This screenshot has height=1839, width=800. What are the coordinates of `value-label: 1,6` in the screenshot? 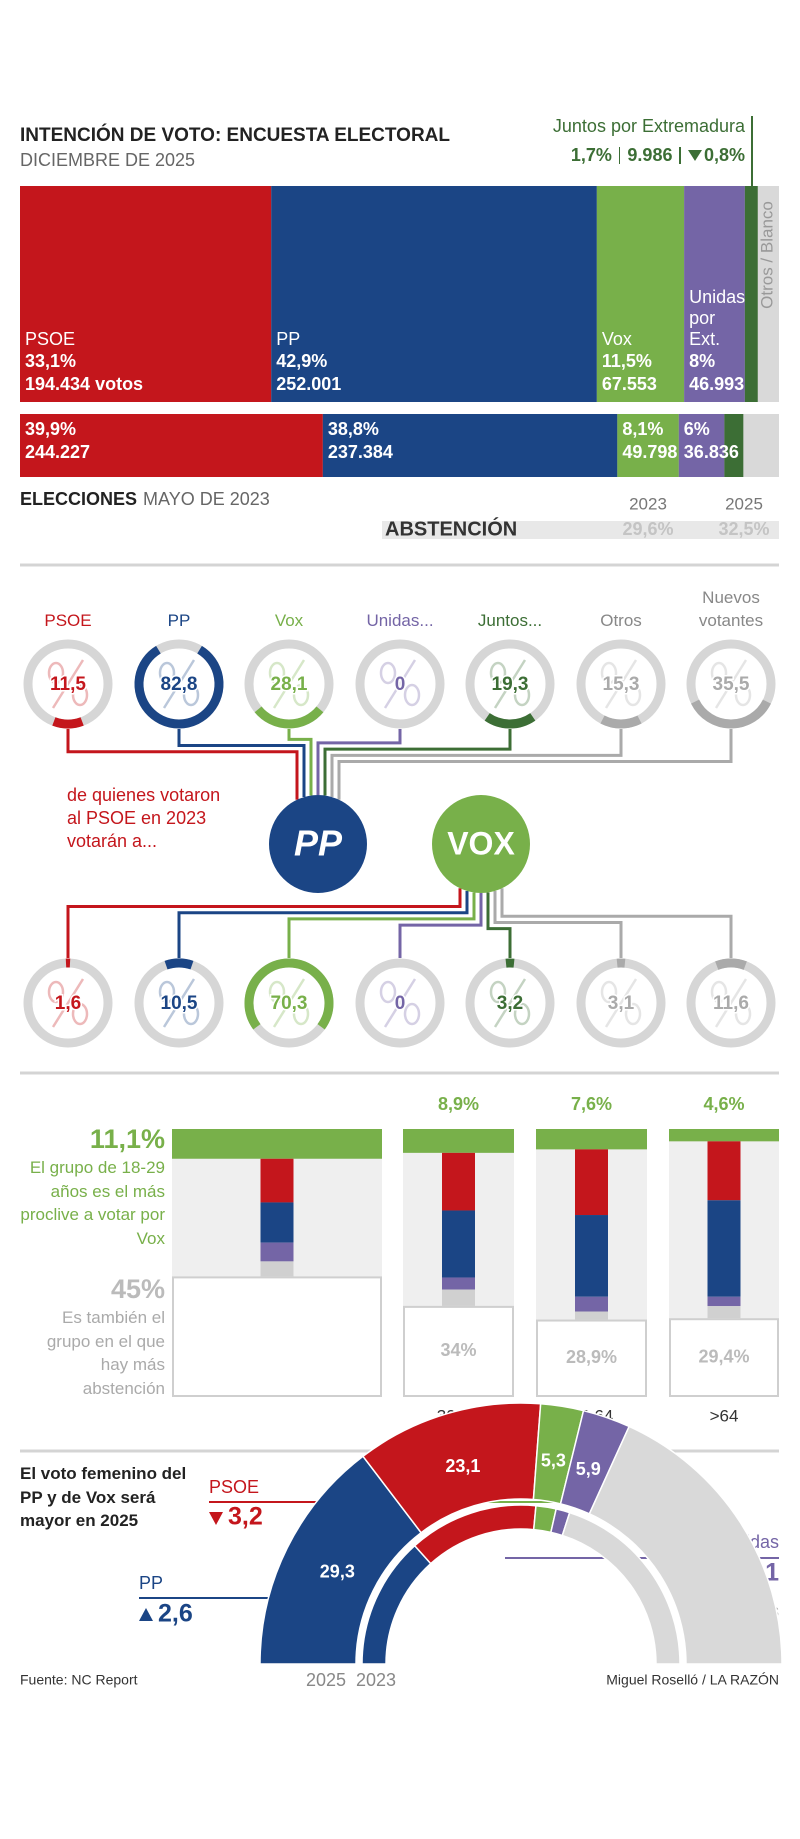 It's located at (68, 1003).